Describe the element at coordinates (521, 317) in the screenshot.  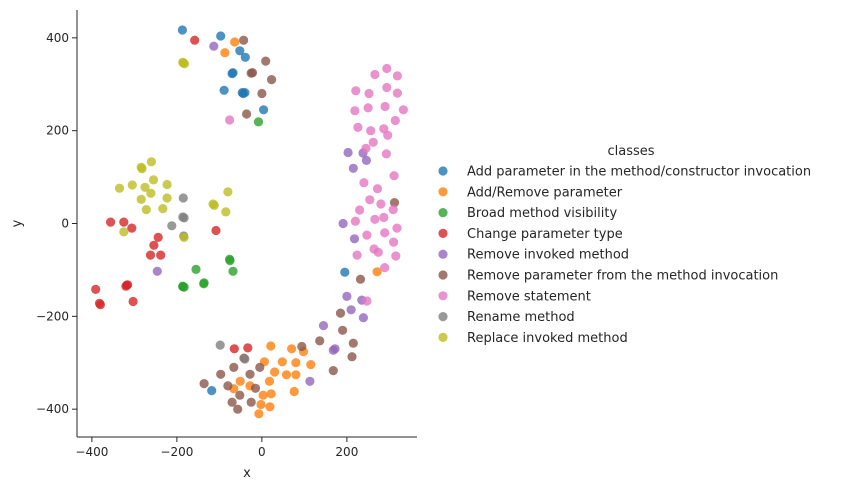
I see `legend-label: Rename method` at that location.